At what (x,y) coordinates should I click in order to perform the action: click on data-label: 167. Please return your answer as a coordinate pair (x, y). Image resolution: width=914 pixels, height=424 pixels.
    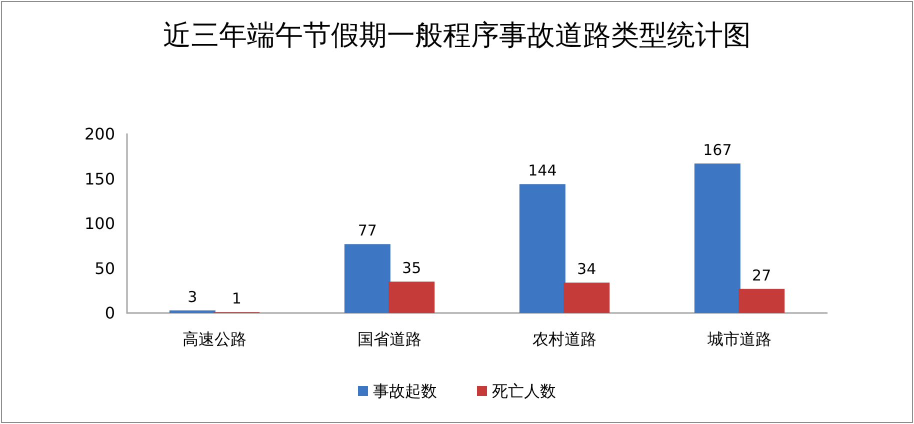
    Looking at the image, I should click on (717, 150).